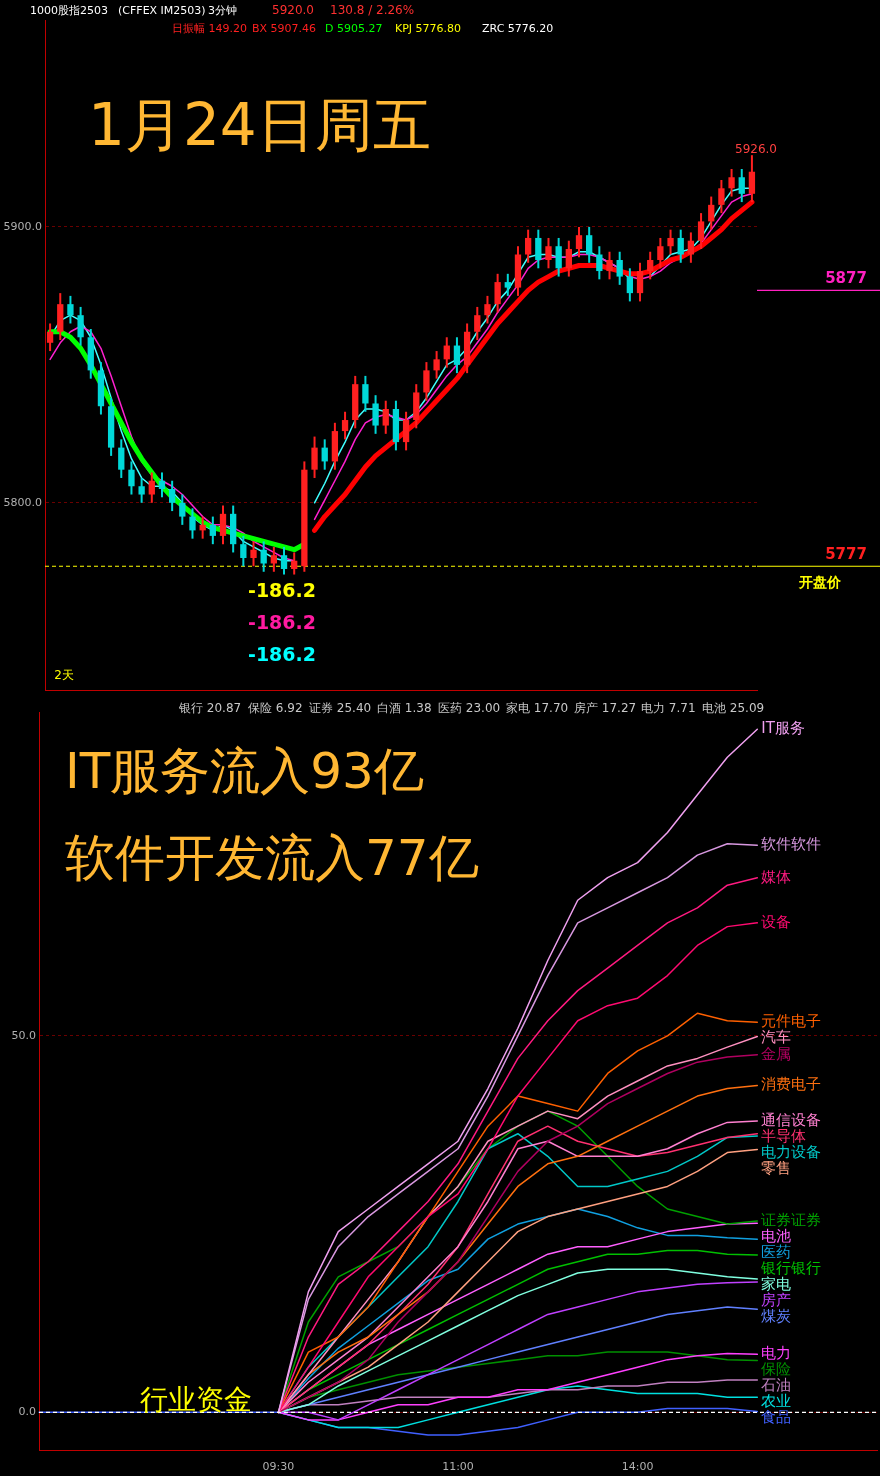 Image resolution: width=880 pixels, height=1476 pixels. I want to click on series-label: 煤炭, so click(776, 1315).